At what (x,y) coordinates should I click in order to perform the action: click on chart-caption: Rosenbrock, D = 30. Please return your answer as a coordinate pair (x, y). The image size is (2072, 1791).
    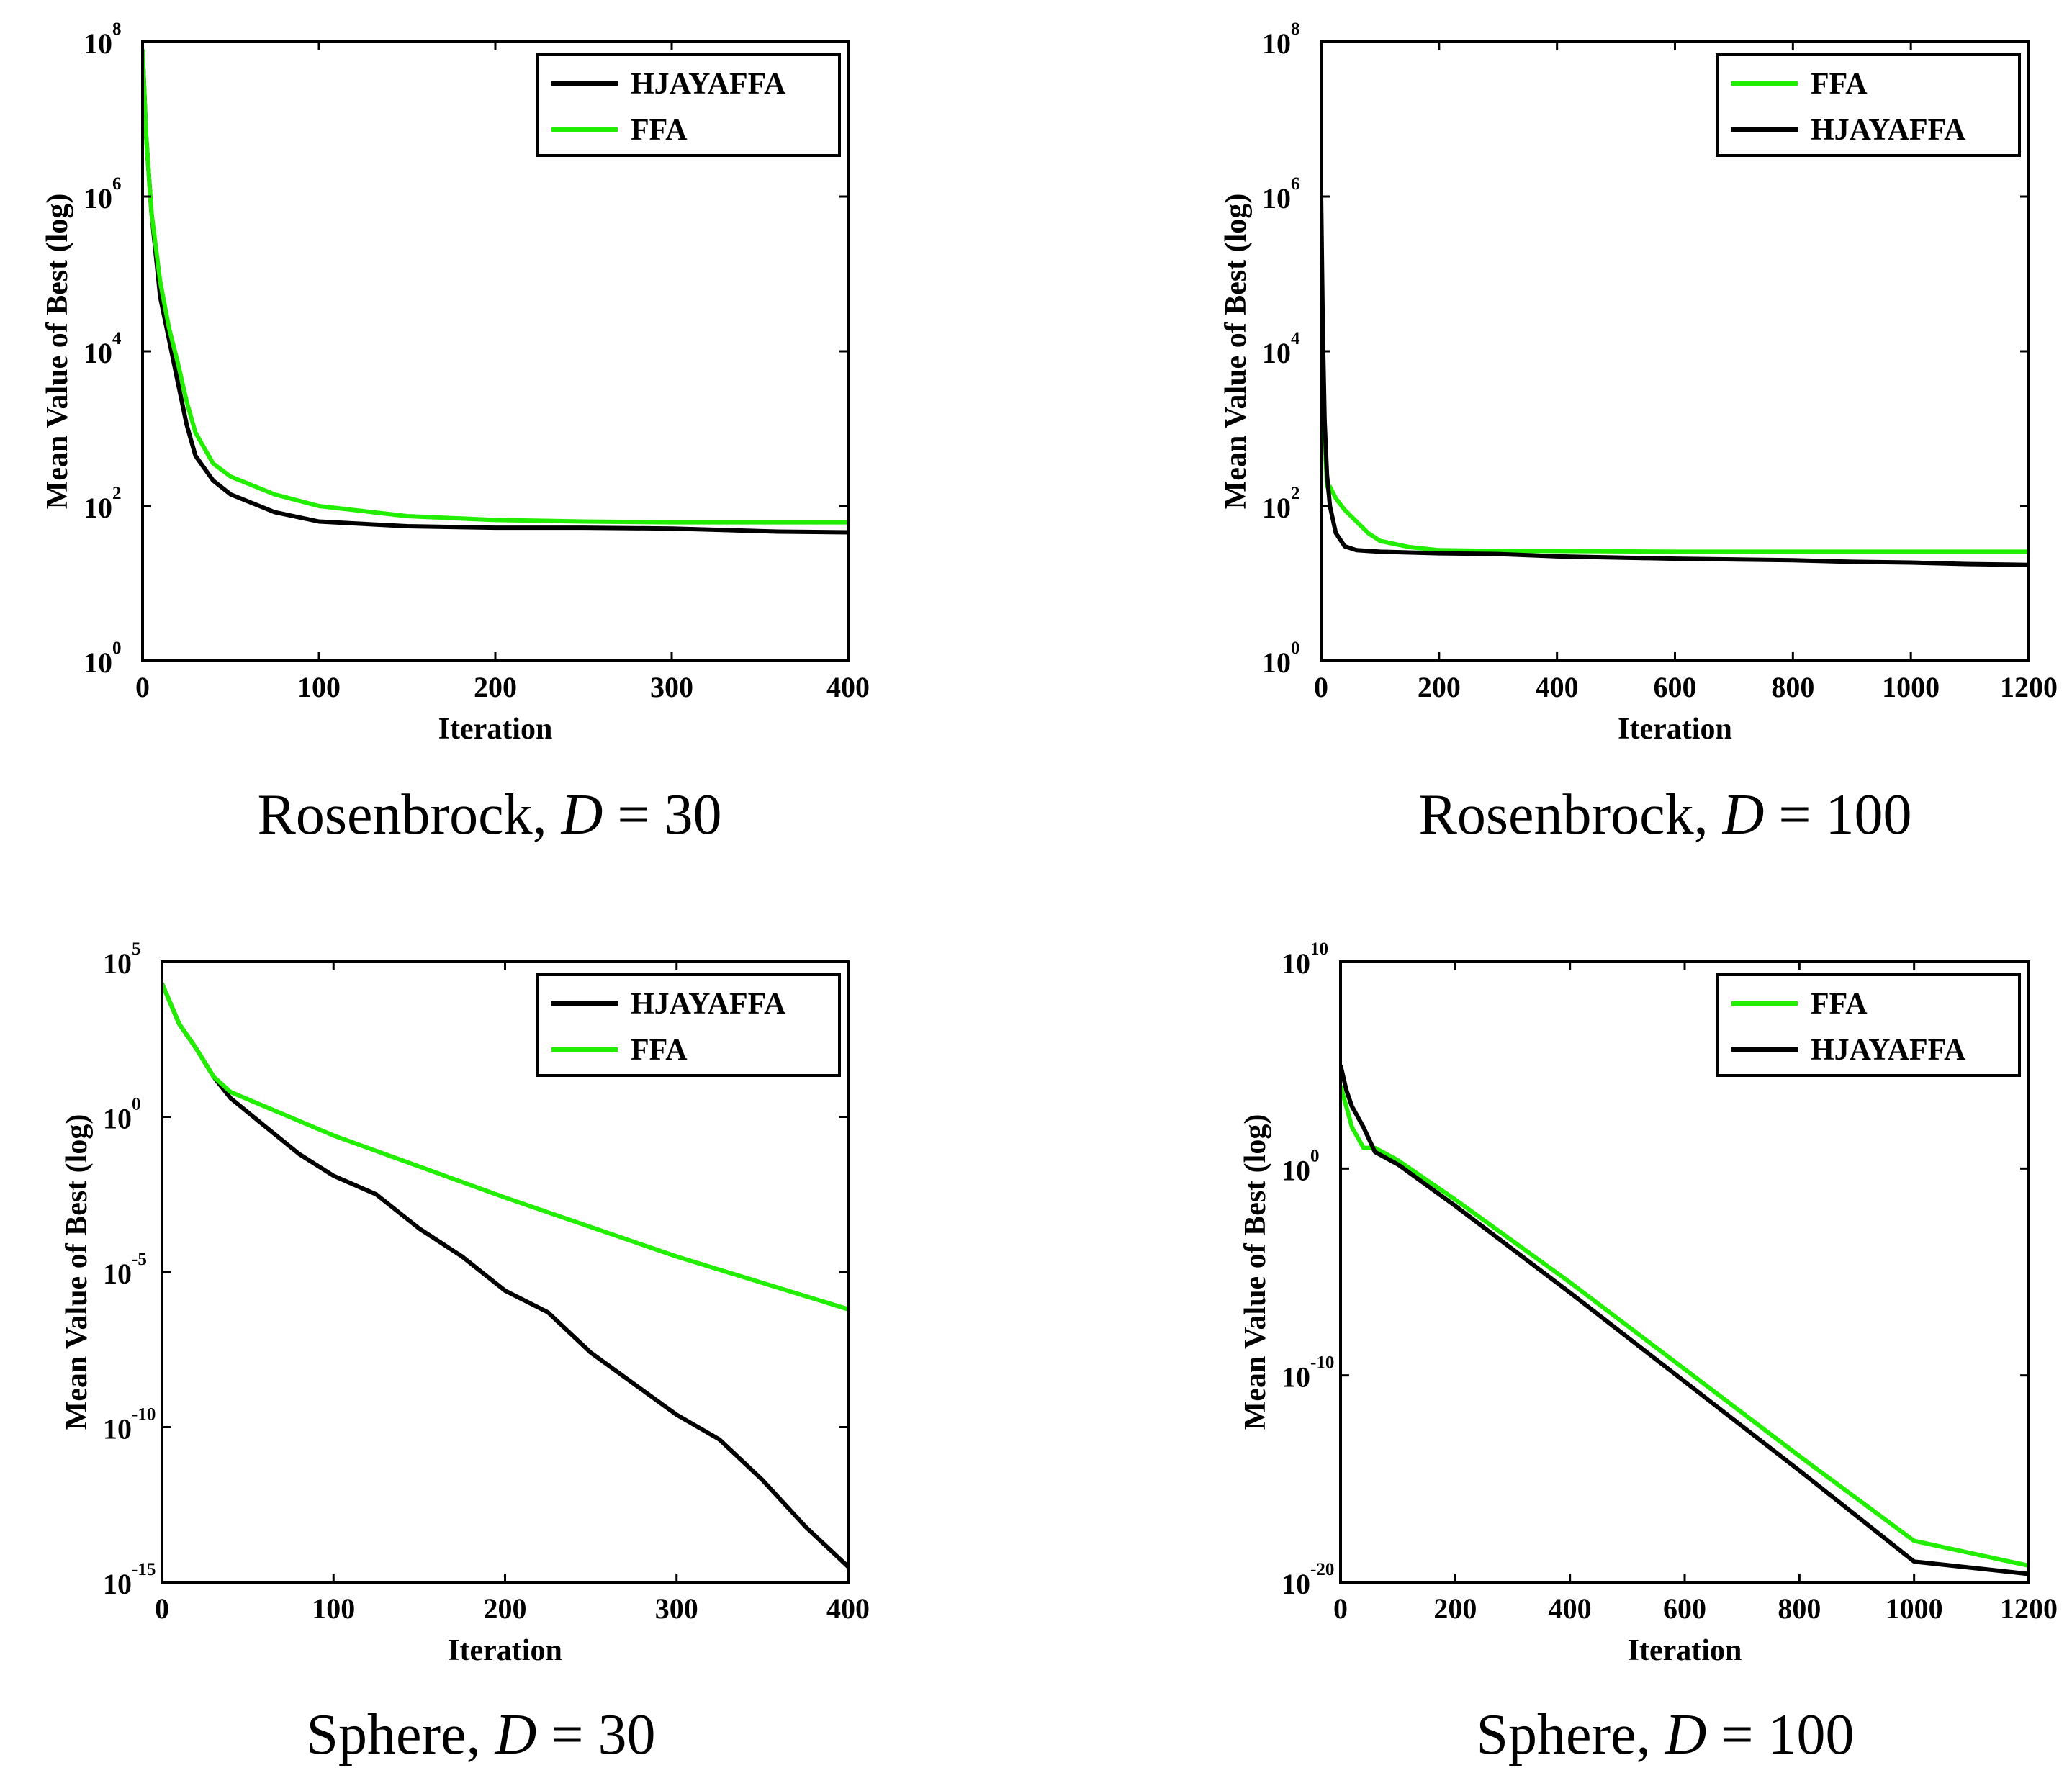
    Looking at the image, I should click on (489, 815).